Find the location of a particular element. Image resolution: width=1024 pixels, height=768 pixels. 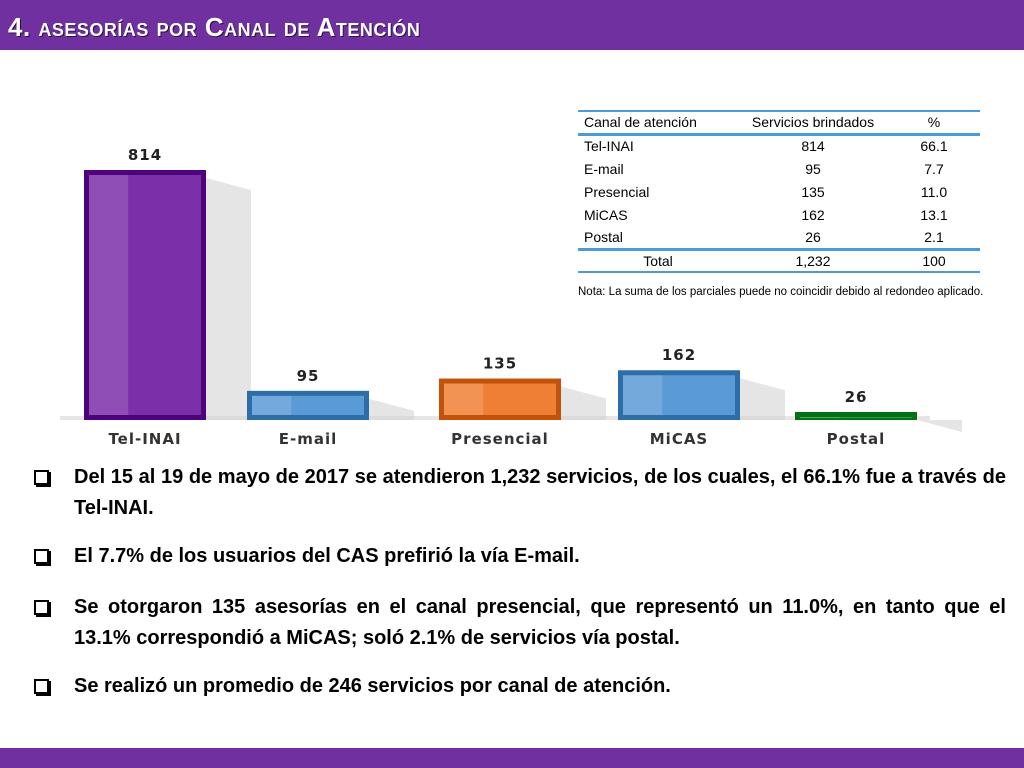

table-cell: Presencial is located at coordinates (617, 191).